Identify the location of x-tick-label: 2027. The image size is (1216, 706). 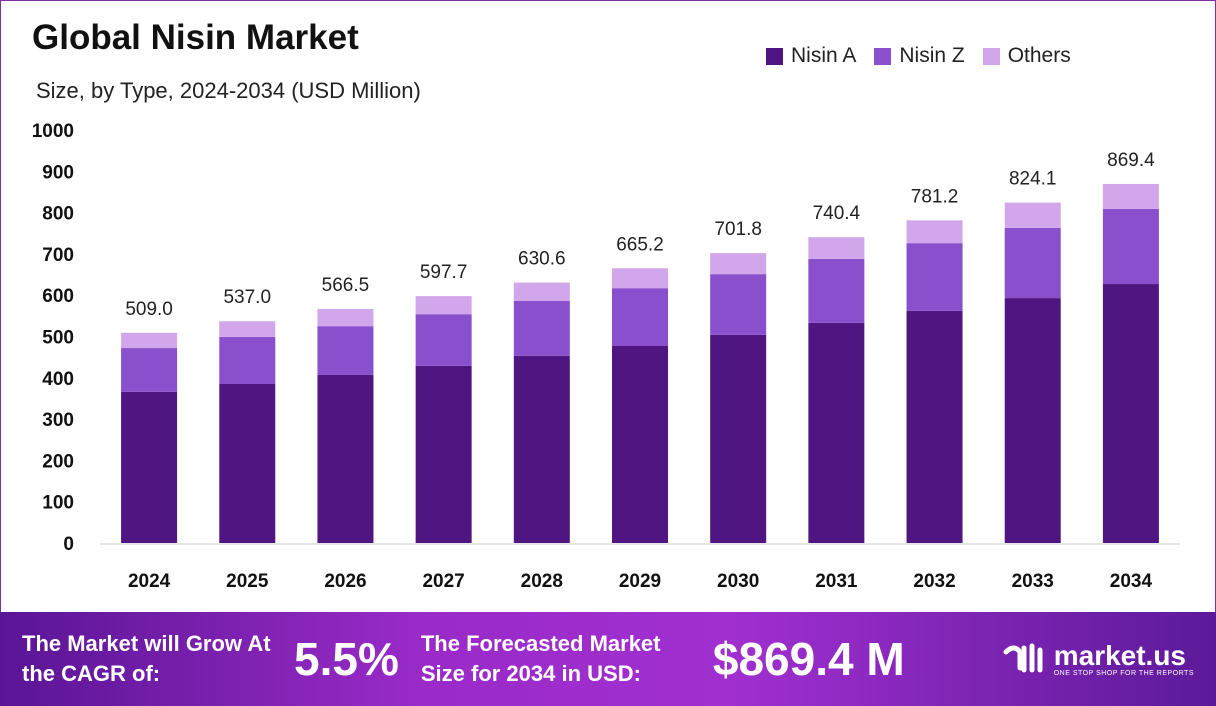
(443, 581).